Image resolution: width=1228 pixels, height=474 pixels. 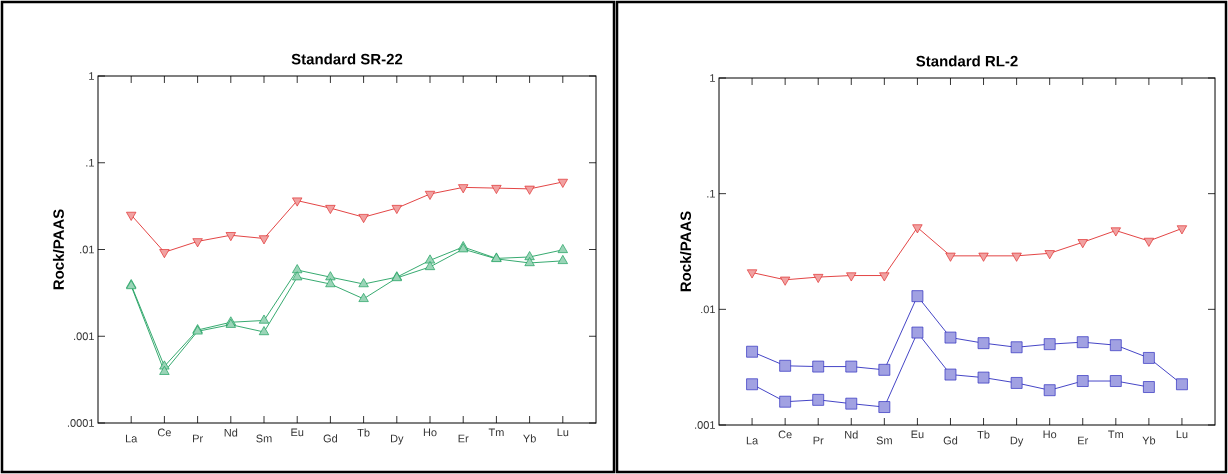 I want to click on chart-title: Standard RL-2, so click(x=967, y=61).